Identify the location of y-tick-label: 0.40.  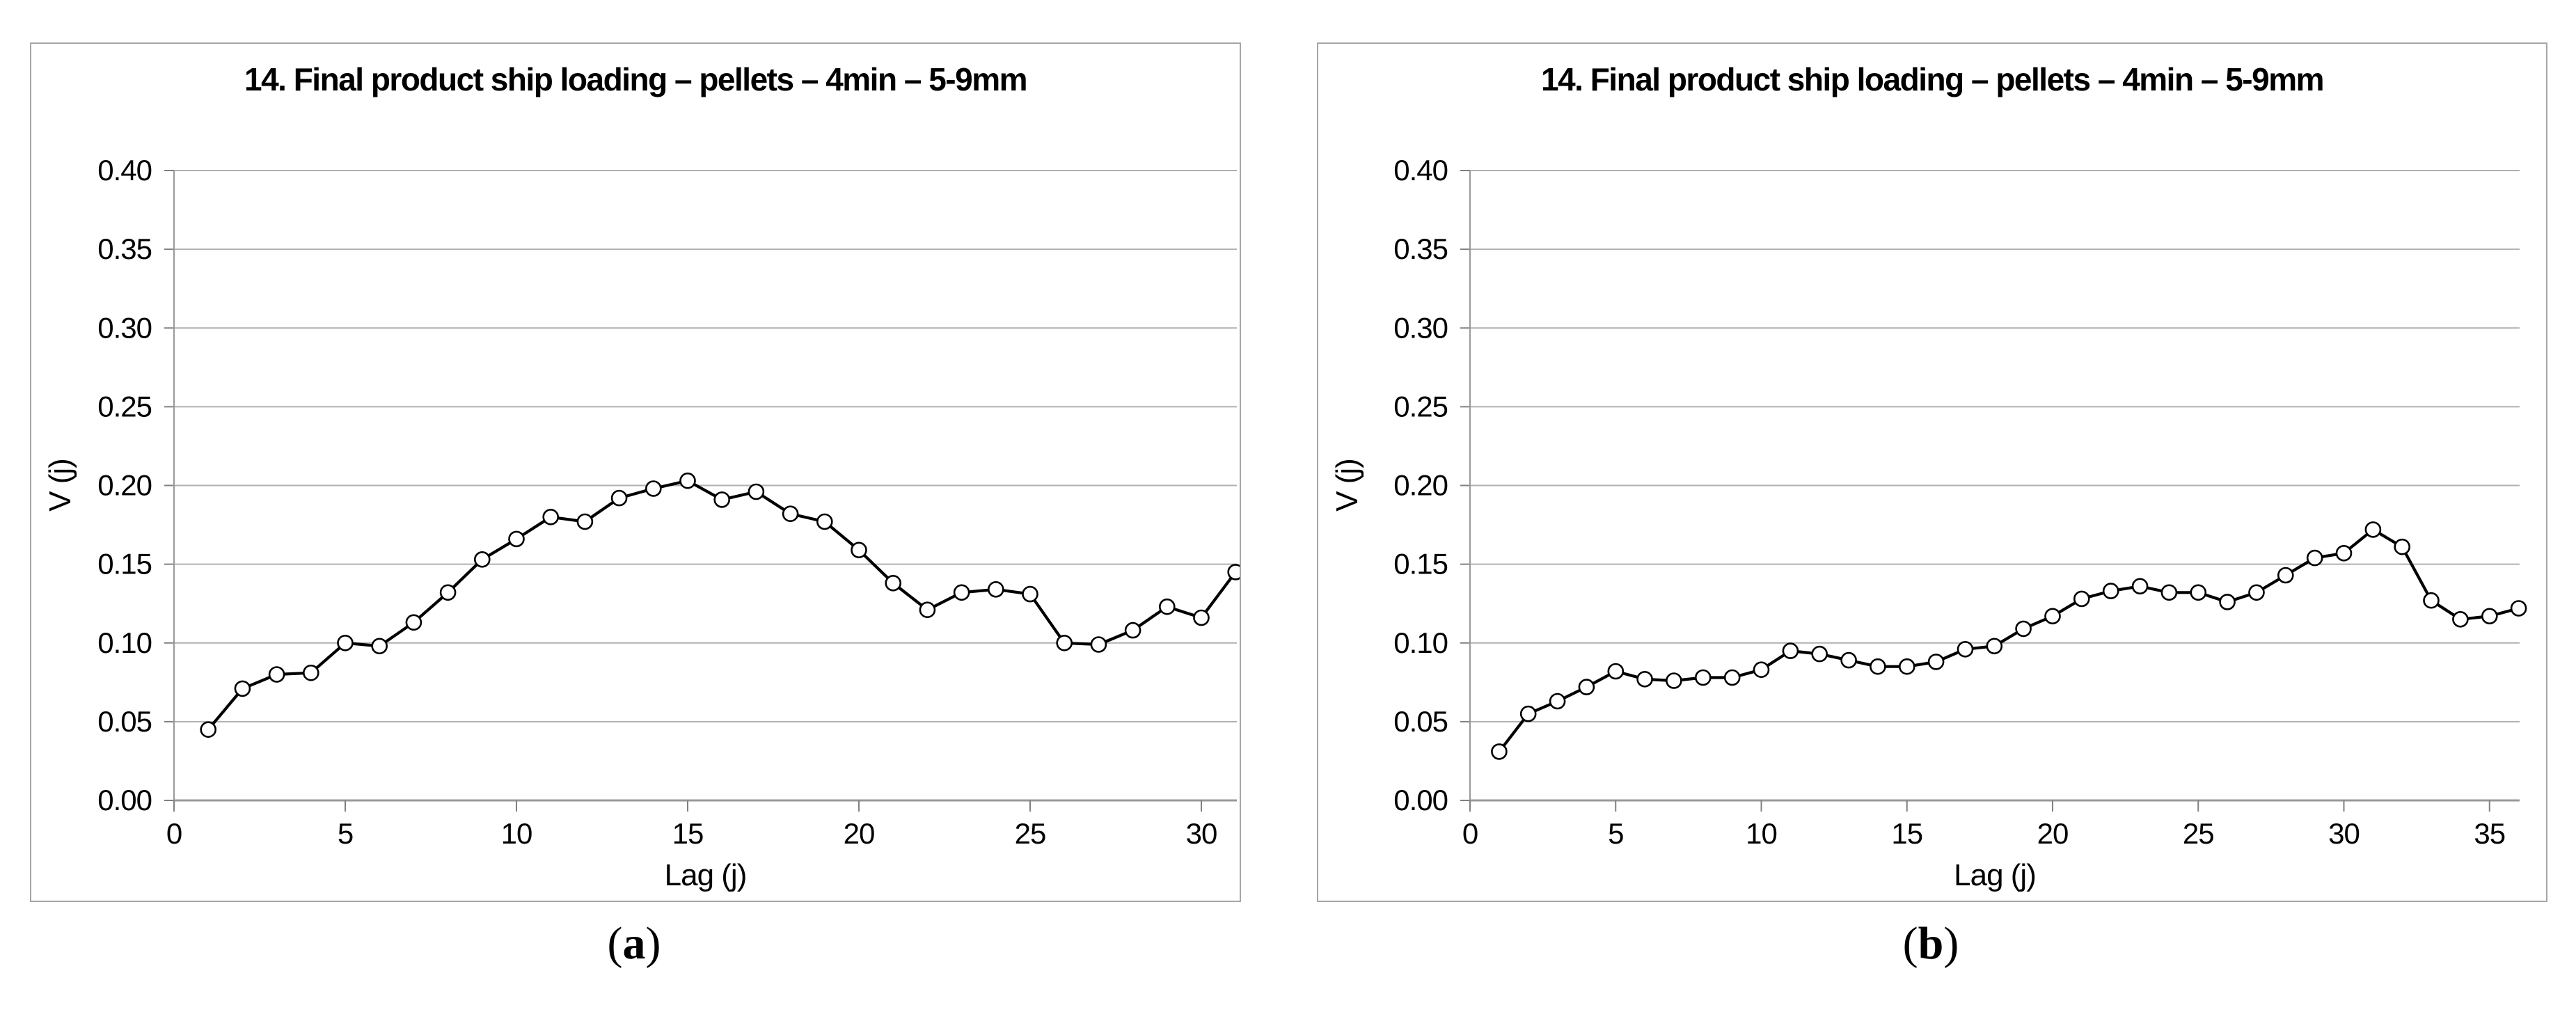
(124, 170).